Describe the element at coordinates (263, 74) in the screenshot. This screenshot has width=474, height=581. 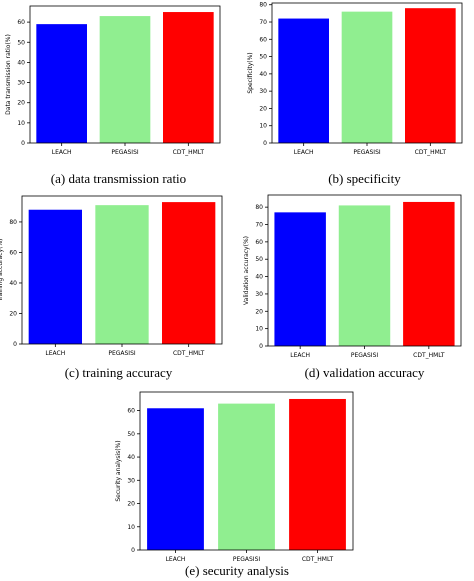
I see `ytick-label-b-40: 40` at that location.